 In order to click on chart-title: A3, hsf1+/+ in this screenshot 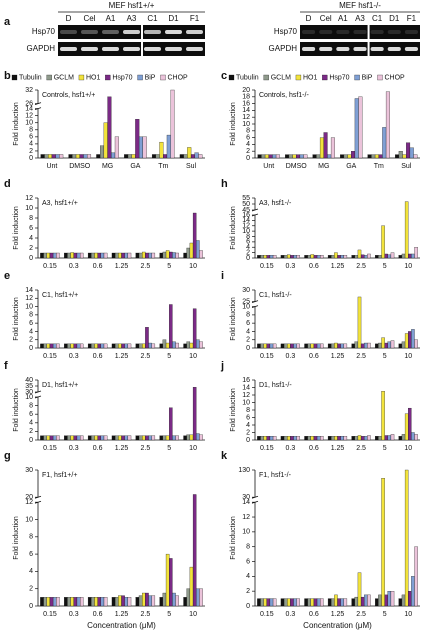, I will do `click(60, 203)`.